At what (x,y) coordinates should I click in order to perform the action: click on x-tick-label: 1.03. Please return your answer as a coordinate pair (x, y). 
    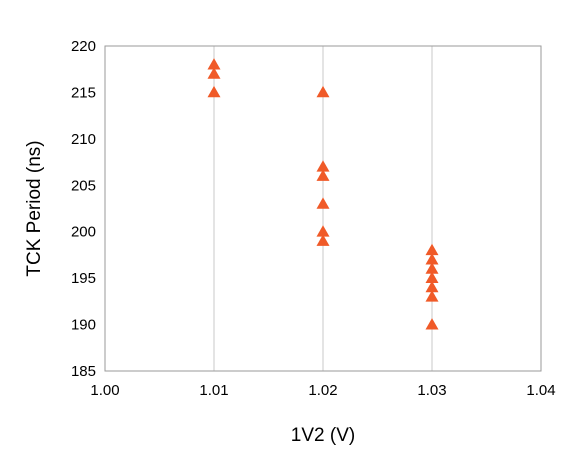
    Looking at the image, I should click on (431, 390).